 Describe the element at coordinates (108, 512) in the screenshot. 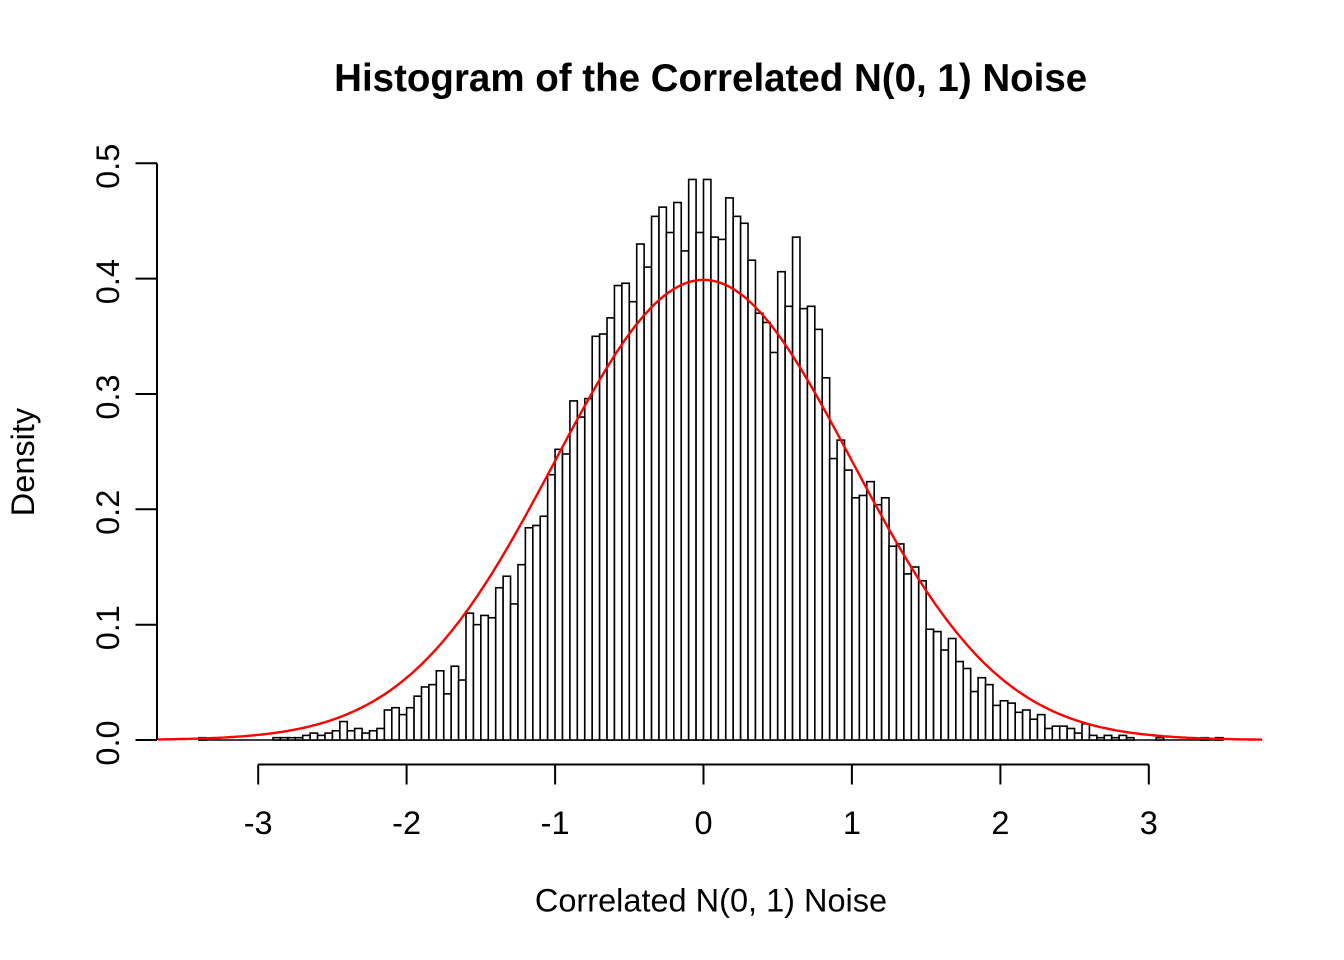

I see `svg-text: 0.2` at that location.